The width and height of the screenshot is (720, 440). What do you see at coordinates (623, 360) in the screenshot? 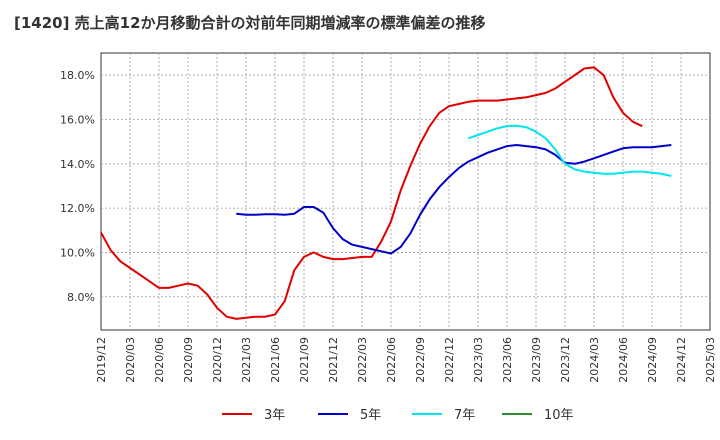
I see `x-tick-label: 2024/06` at bounding box center [623, 360].